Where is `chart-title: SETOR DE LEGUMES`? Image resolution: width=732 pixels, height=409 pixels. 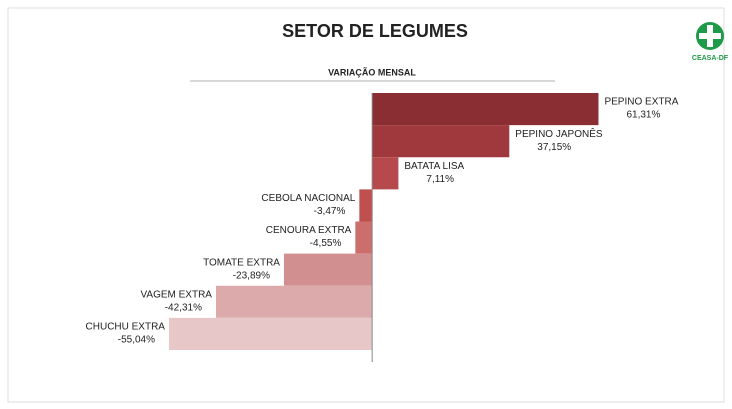 chart-title: SETOR DE LEGUMES is located at coordinates (375, 31).